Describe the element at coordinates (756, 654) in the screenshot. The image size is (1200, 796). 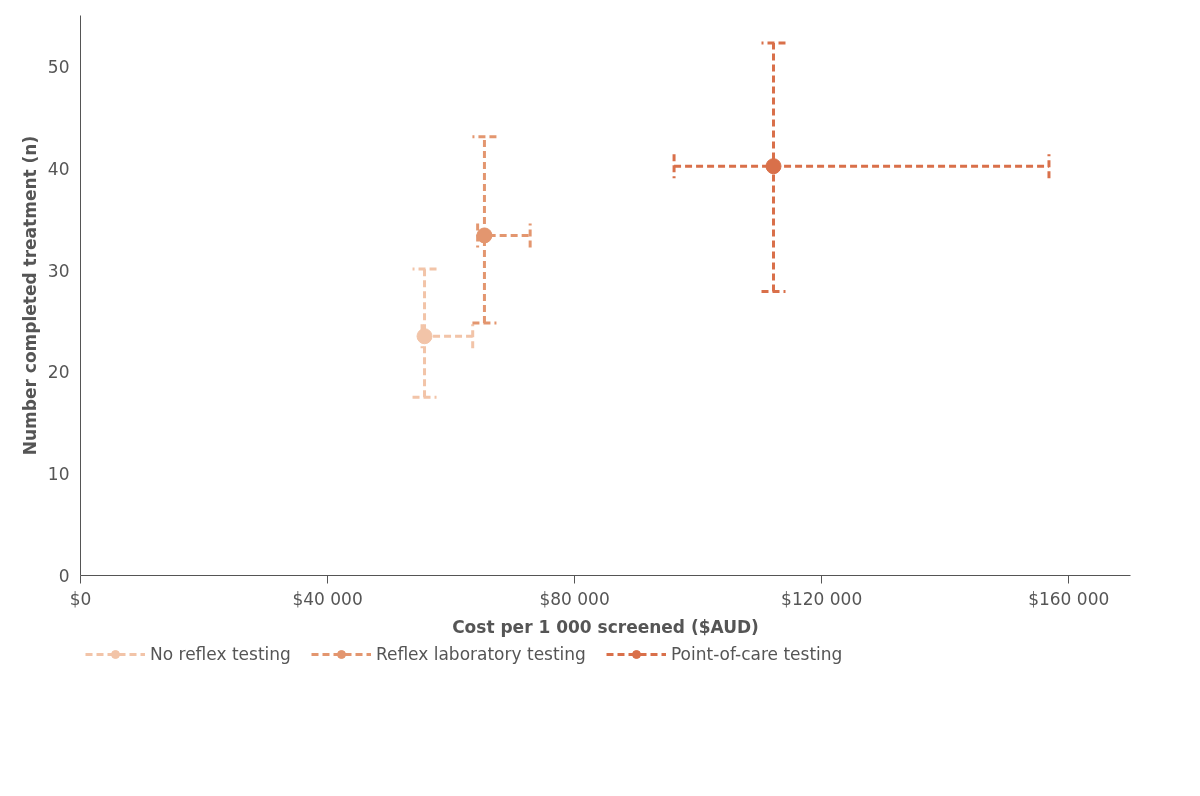
I see `legend-label: Point-of-care testing` at that location.